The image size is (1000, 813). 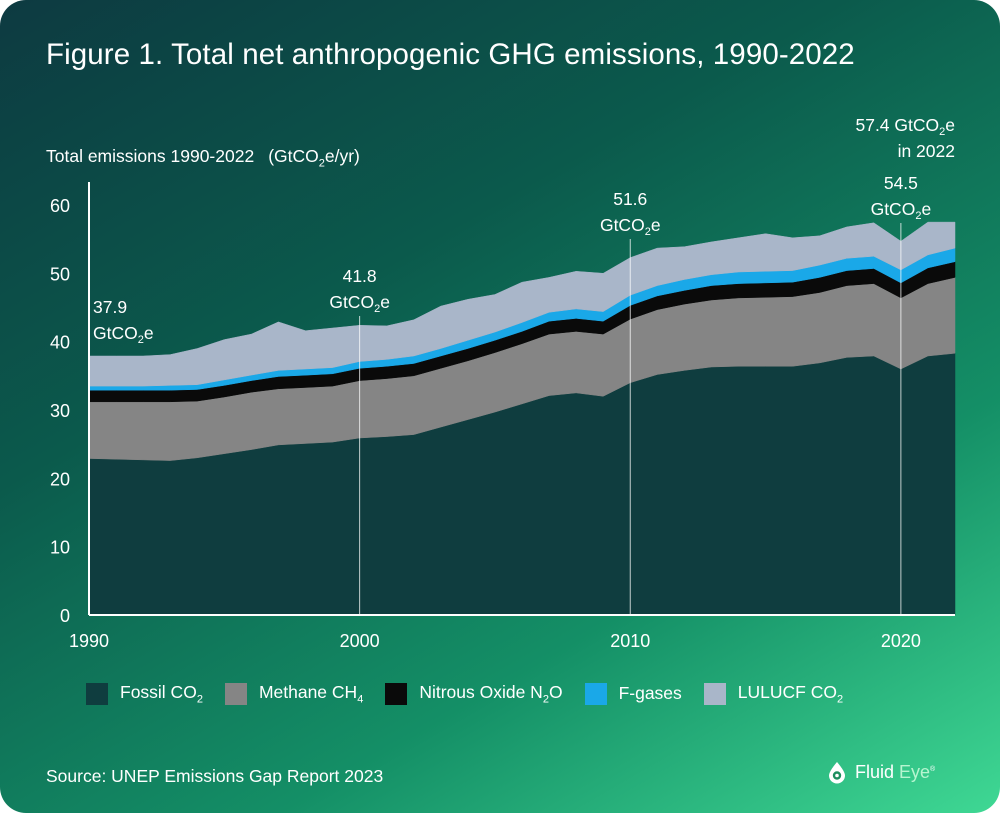 I want to click on y-tick-label: 0, so click(x=65, y=616).